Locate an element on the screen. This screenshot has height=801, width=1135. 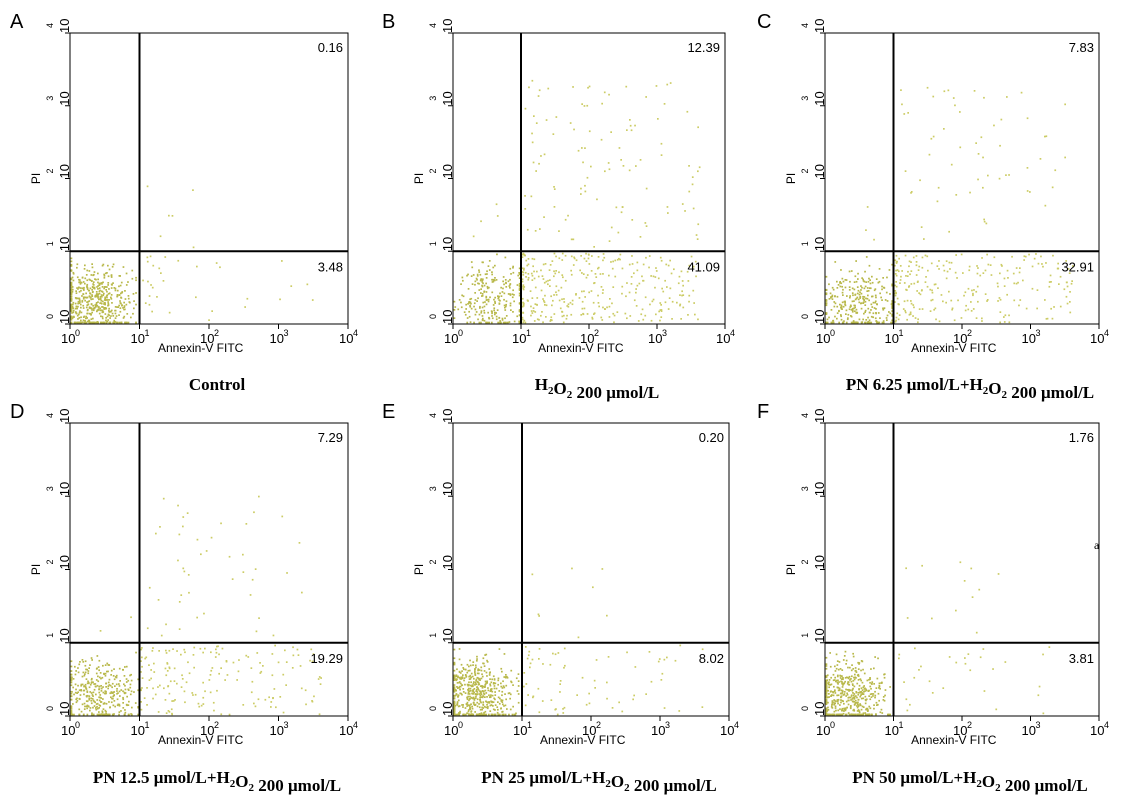
x-tick-exponent: 4 is located at coordinates (355, 725).